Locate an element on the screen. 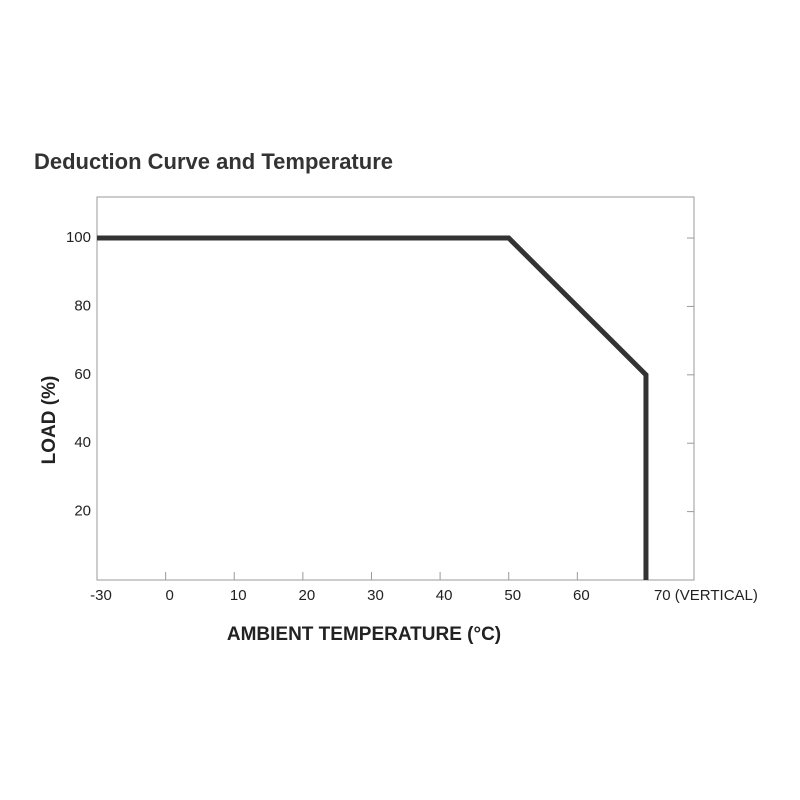  x-tick-label: 70 (VERTICAL) is located at coordinates (706, 595).